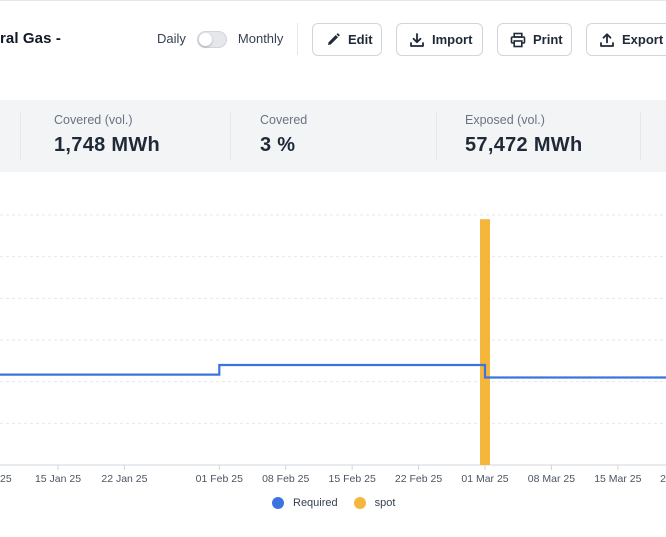 This screenshot has width=666, height=537. What do you see at coordinates (644, 39) in the screenshot?
I see `export-button-label: Export t` at bounding box center [644, 39].